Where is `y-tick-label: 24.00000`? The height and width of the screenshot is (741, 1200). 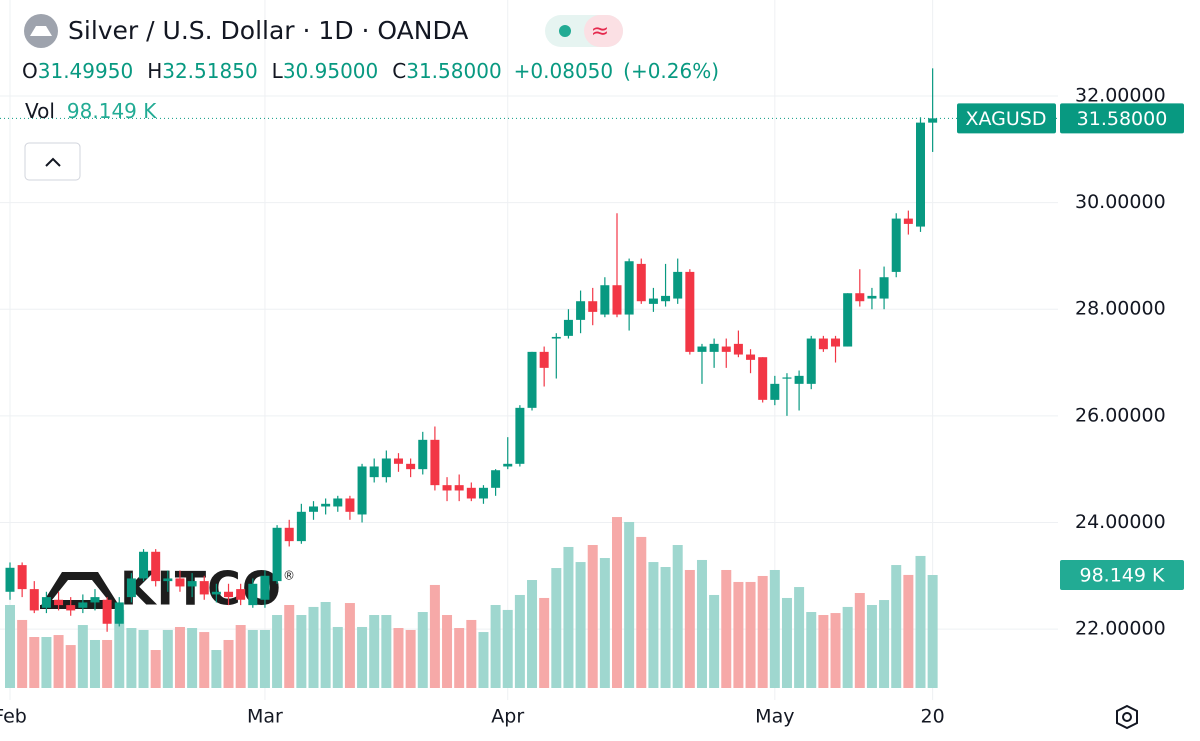
y-tick-label: 24.00000 is located at coordinates (1120, 522).